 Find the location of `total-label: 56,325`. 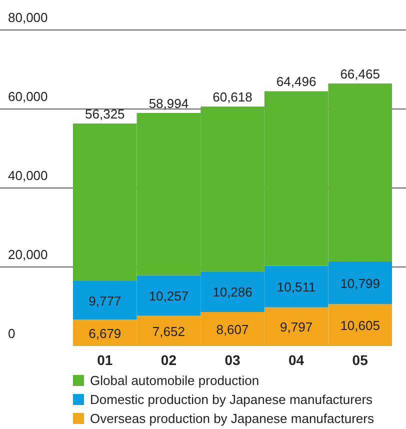

total-label: 56,325 is located at coordinates (105, 114).